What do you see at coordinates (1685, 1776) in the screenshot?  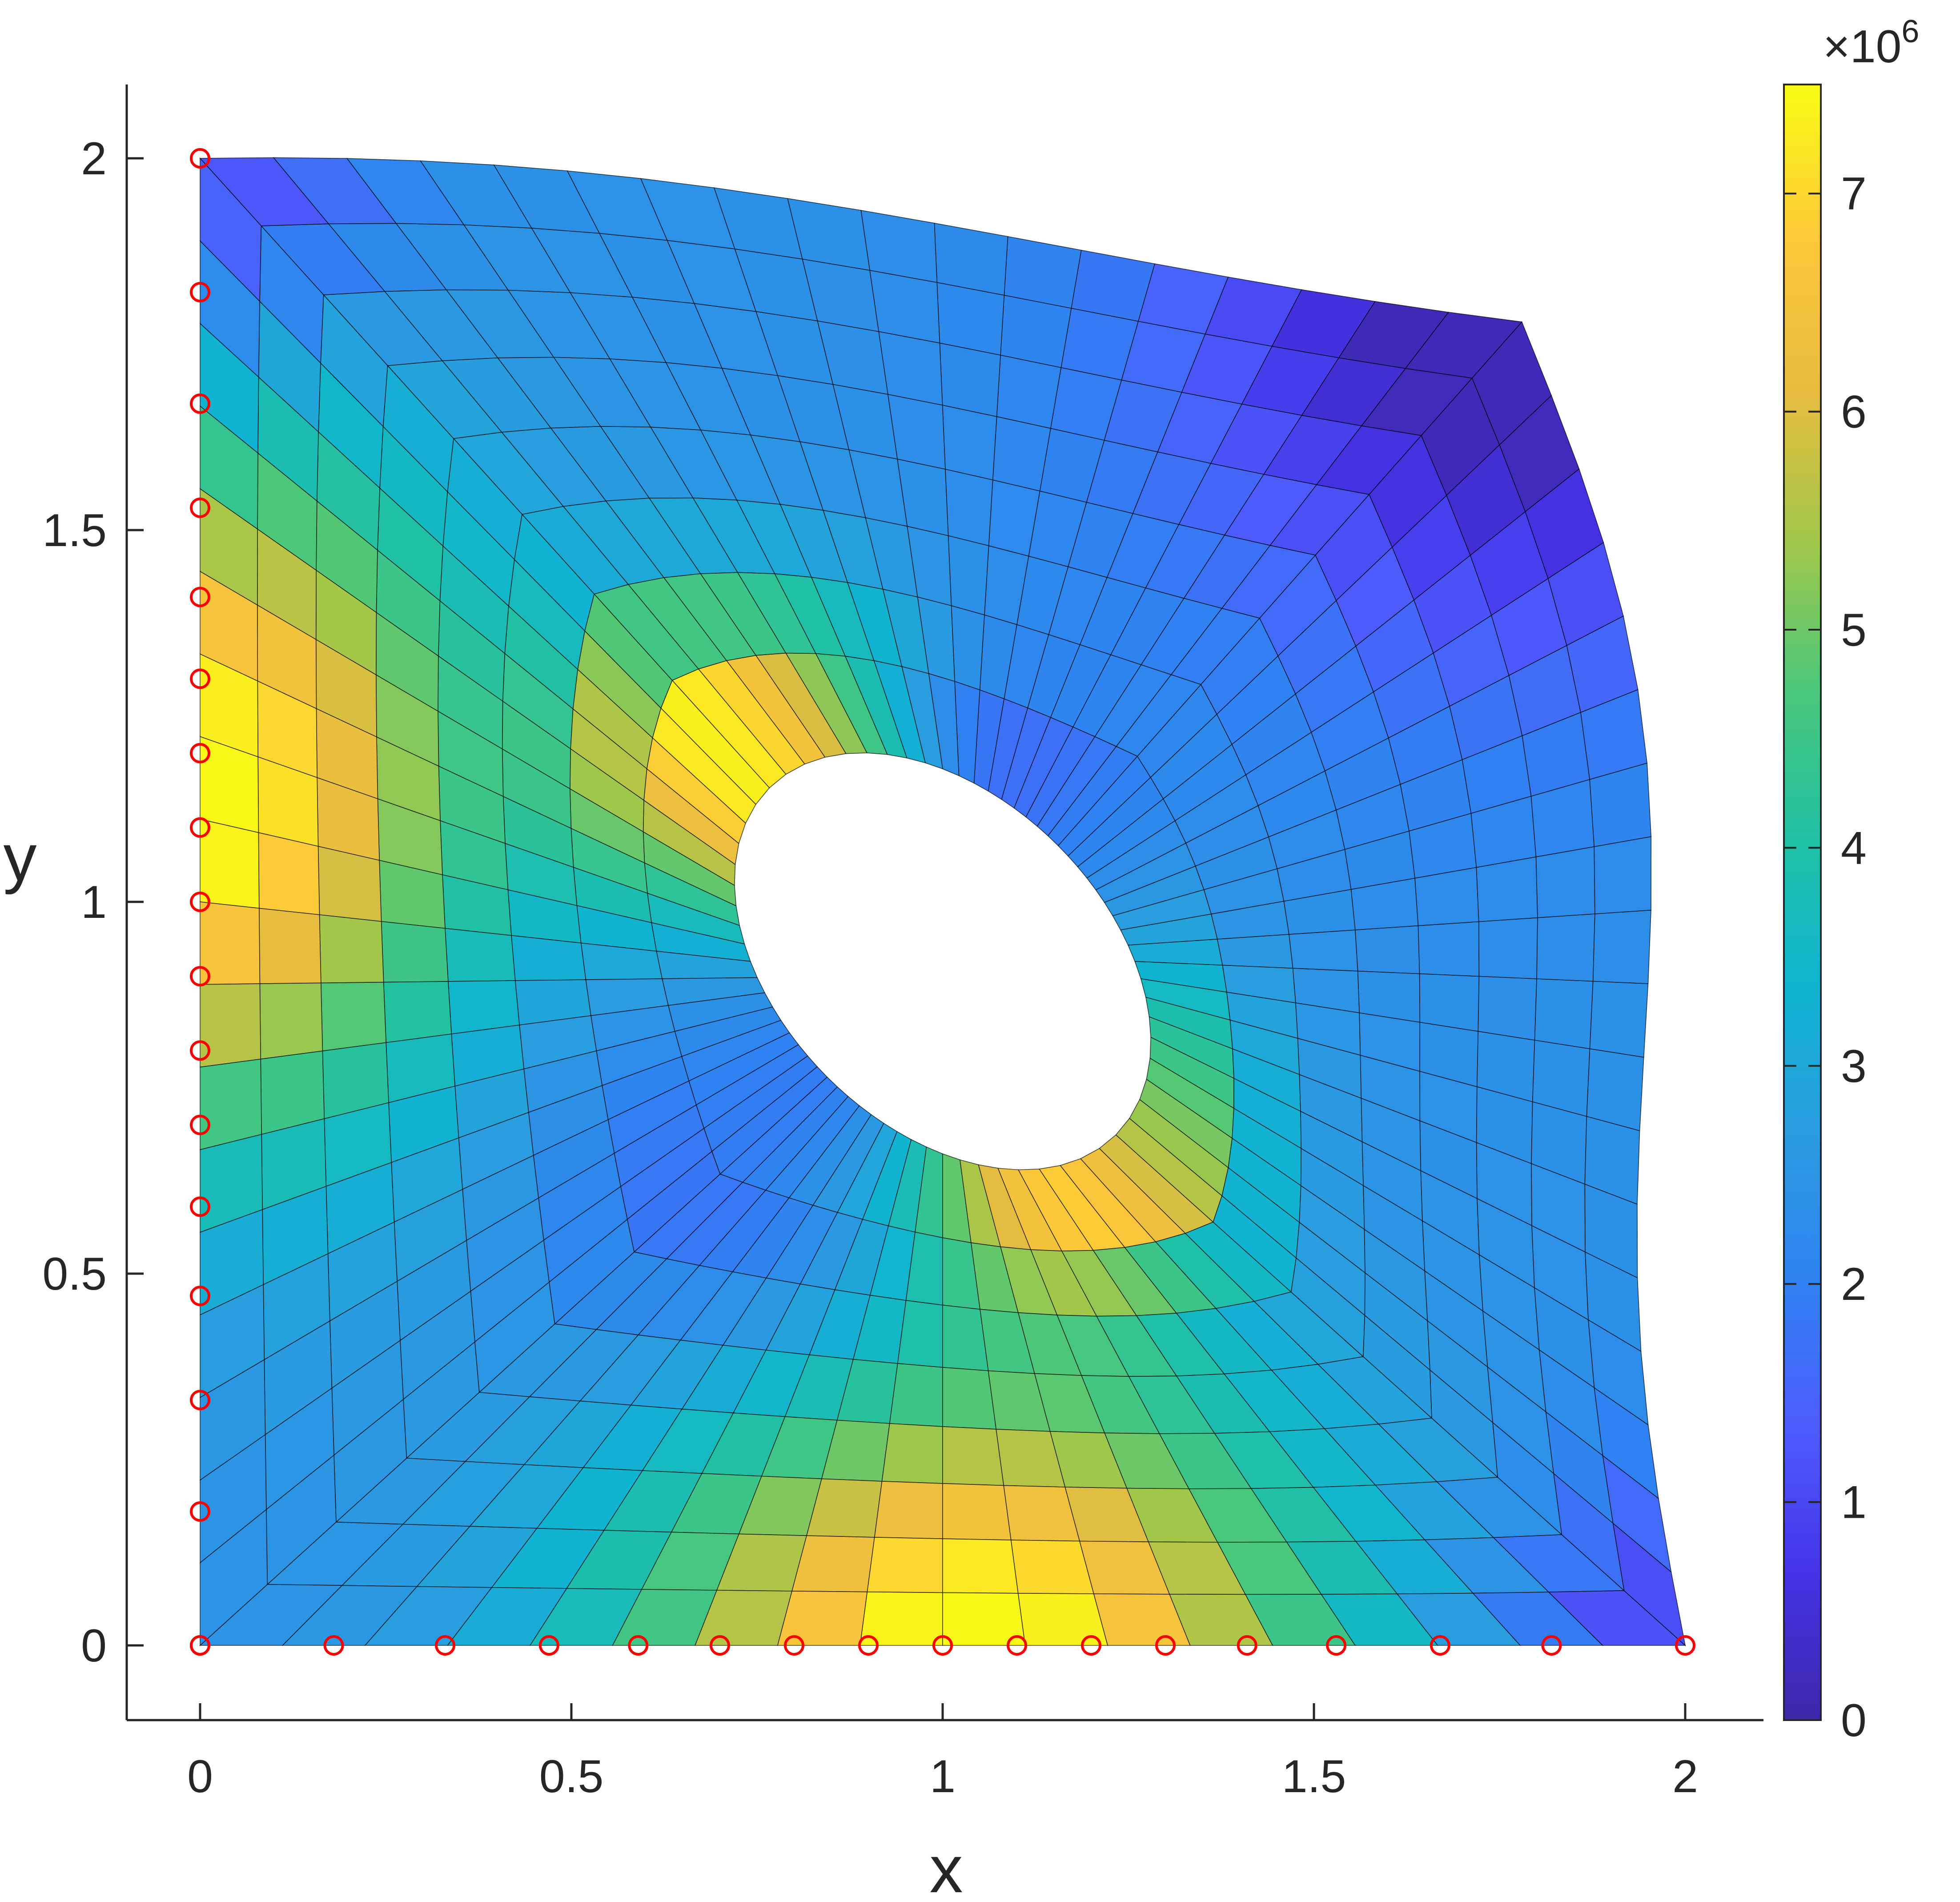 I see `x-tick-label: 2` at bounding box center [1685, 1776].